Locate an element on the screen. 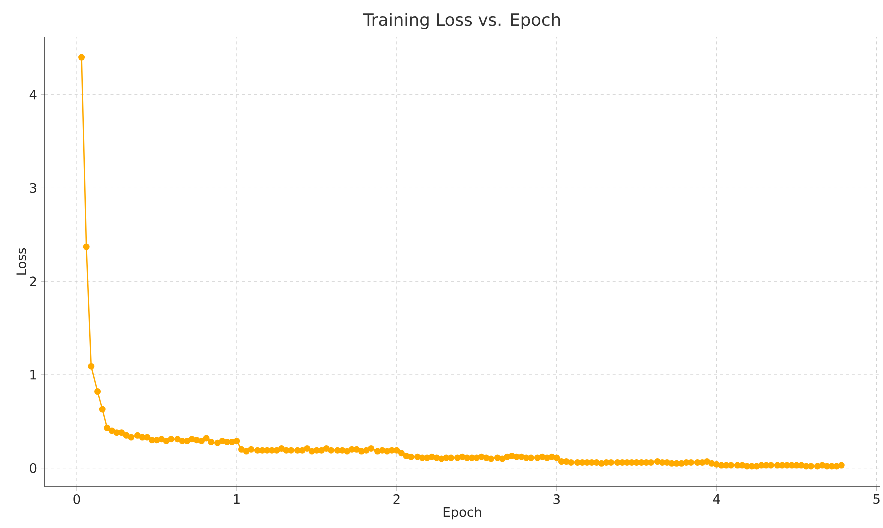  x-tick-label: 1 is located at coordinates (237, 499).